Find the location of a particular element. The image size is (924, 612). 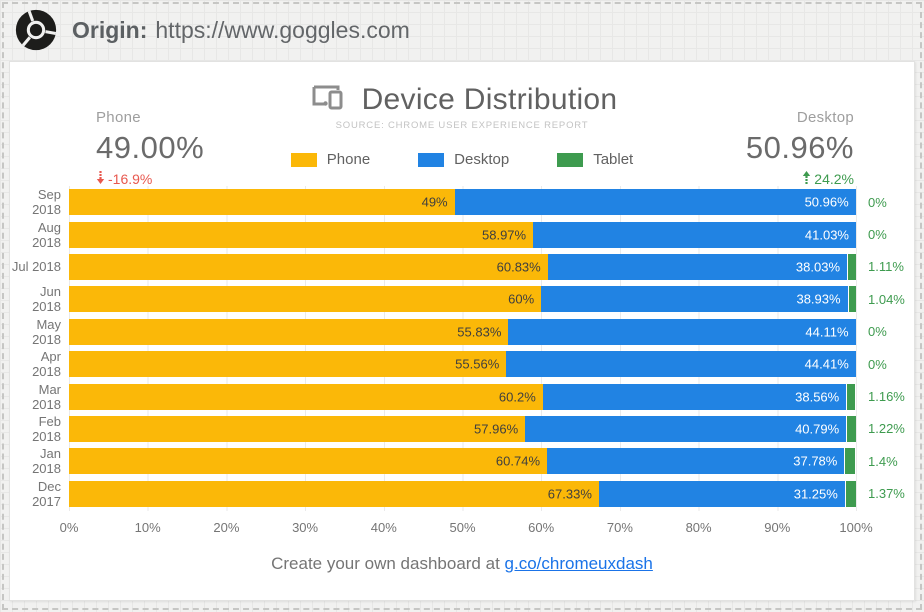

phone-stat-value: 49.00% is located at coordinates (150, 147).